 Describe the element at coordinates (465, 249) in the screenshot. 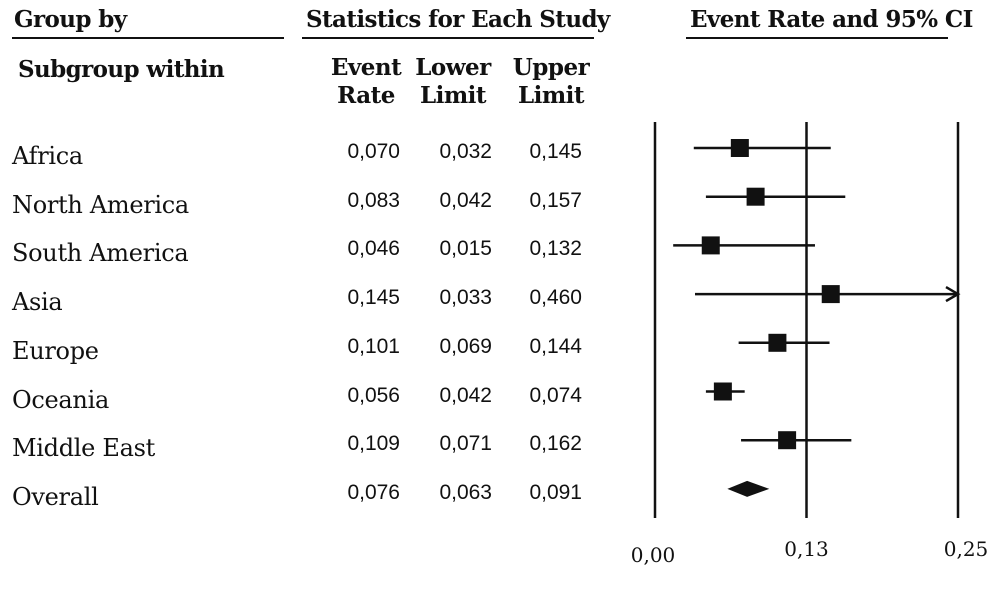

I see `lower-limit-cell: 0,015` at that location.